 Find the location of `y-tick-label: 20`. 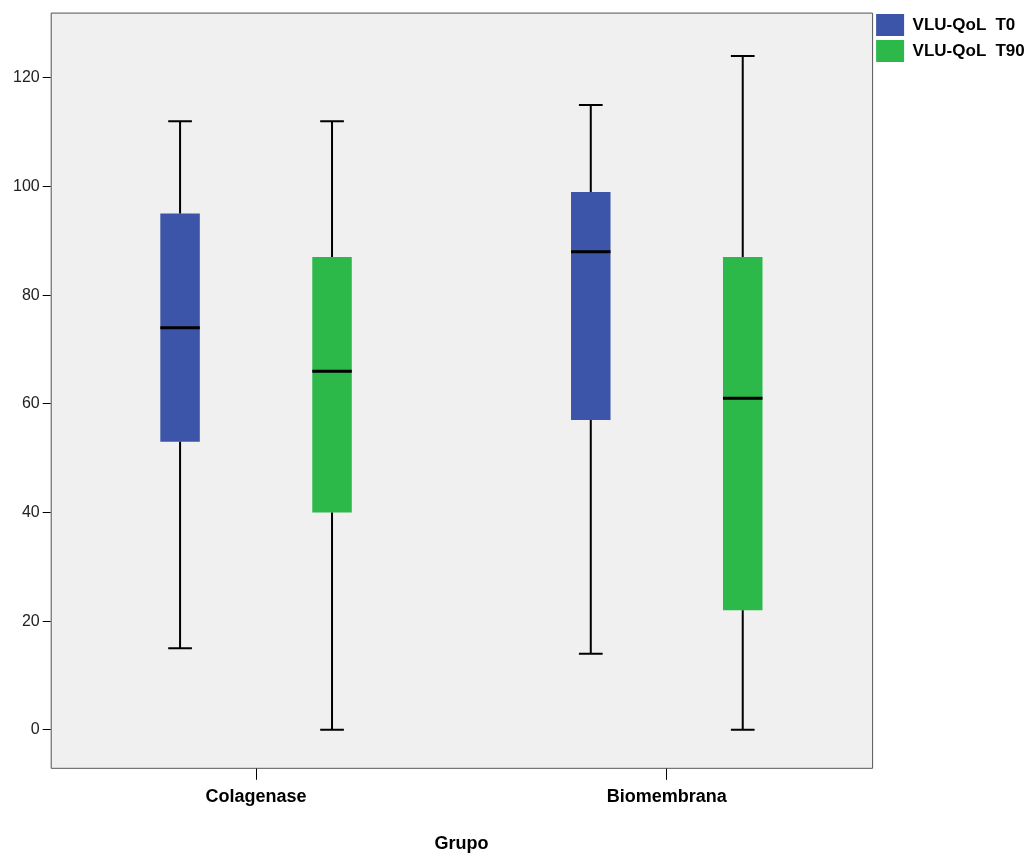

y-tick-label: 20 is located at coordinates (30, 620).